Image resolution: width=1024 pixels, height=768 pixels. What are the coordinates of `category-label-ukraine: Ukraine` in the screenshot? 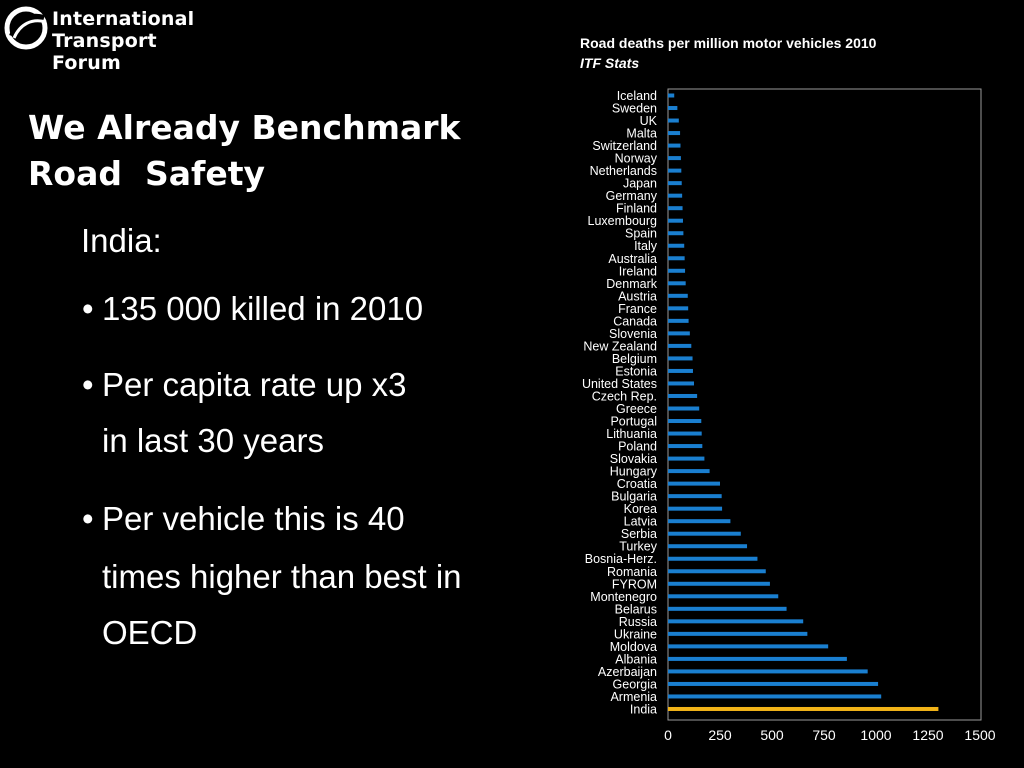 It's located at (635, 634).